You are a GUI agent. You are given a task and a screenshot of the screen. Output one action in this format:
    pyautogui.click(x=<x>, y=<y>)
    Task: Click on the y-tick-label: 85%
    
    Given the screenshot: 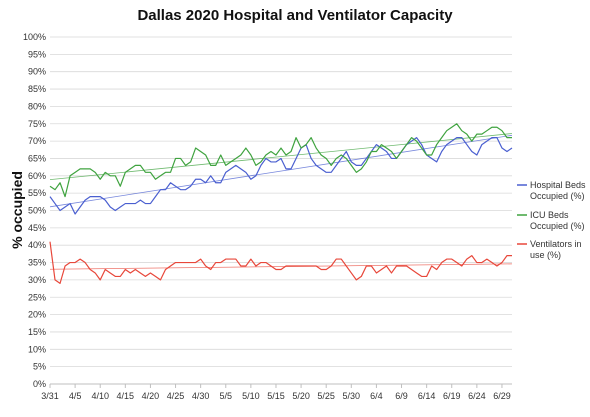 What is the action you would take?
    pyautogui.click(x=37, y=89)
    